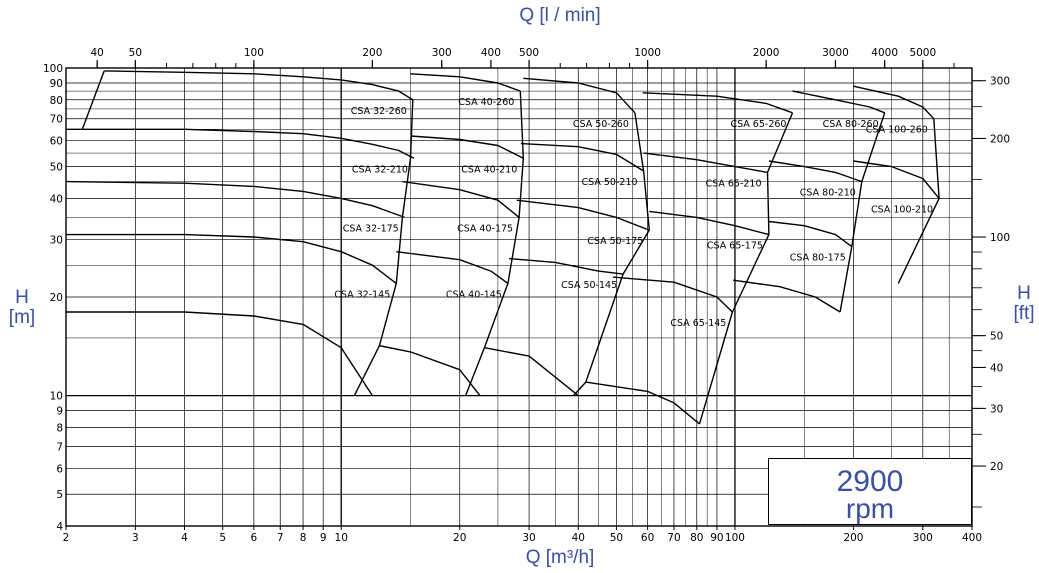 Image resolution: width=1039 pixels, height=573 pixels. I want to click on y-axis-right: 20 30 40 50 100 200 300, so click(991, 292).